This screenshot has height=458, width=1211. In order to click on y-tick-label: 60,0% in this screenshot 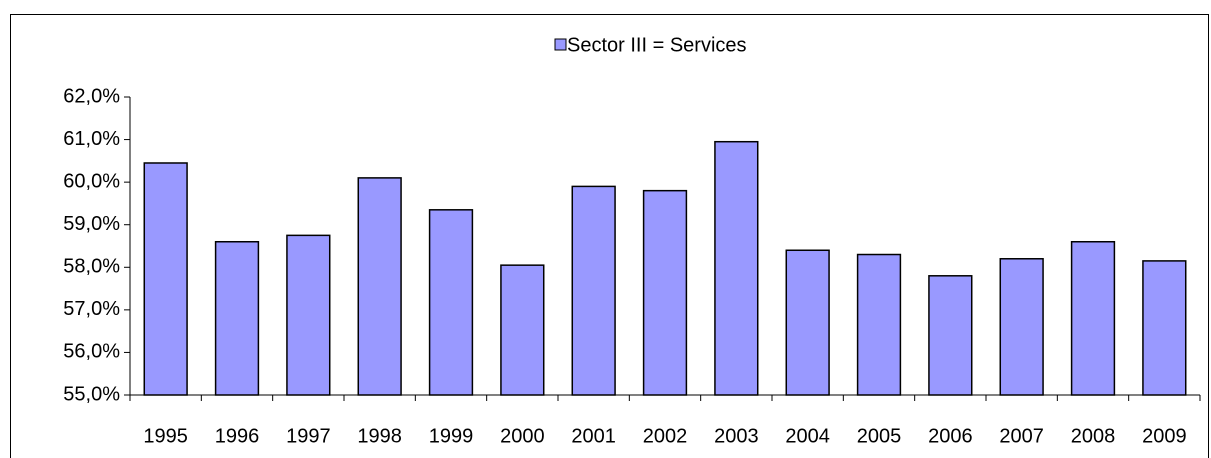, I will do `click(91, 181)`.